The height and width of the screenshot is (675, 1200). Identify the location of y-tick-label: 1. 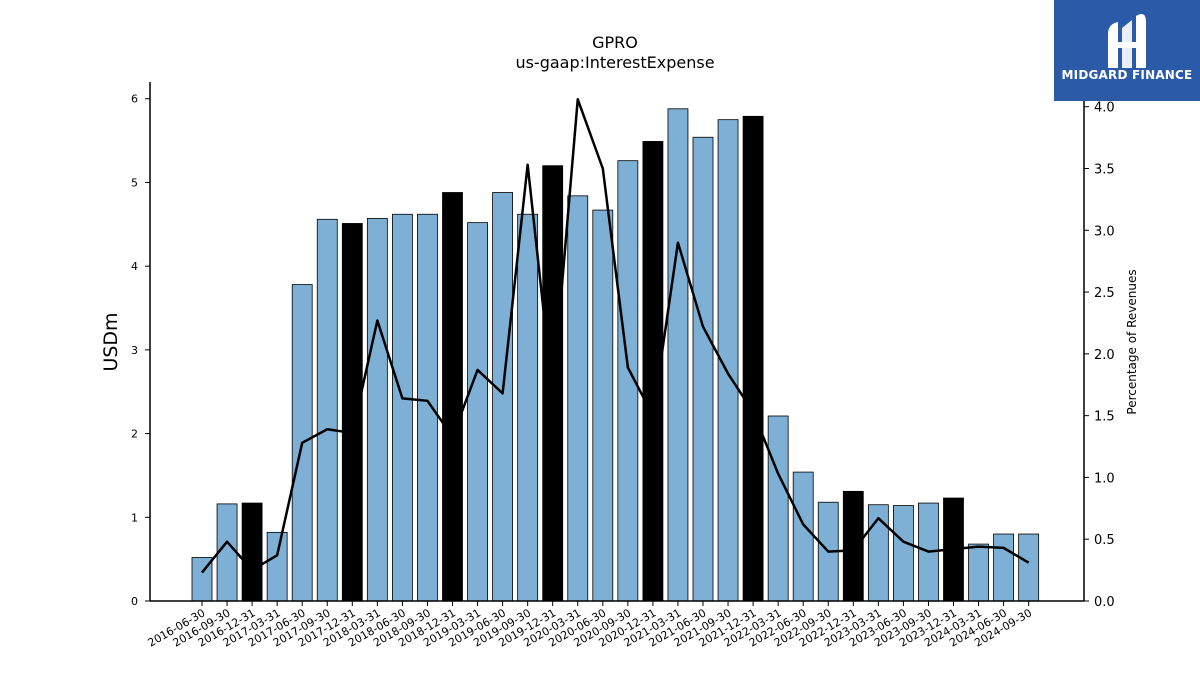
(134, 517).